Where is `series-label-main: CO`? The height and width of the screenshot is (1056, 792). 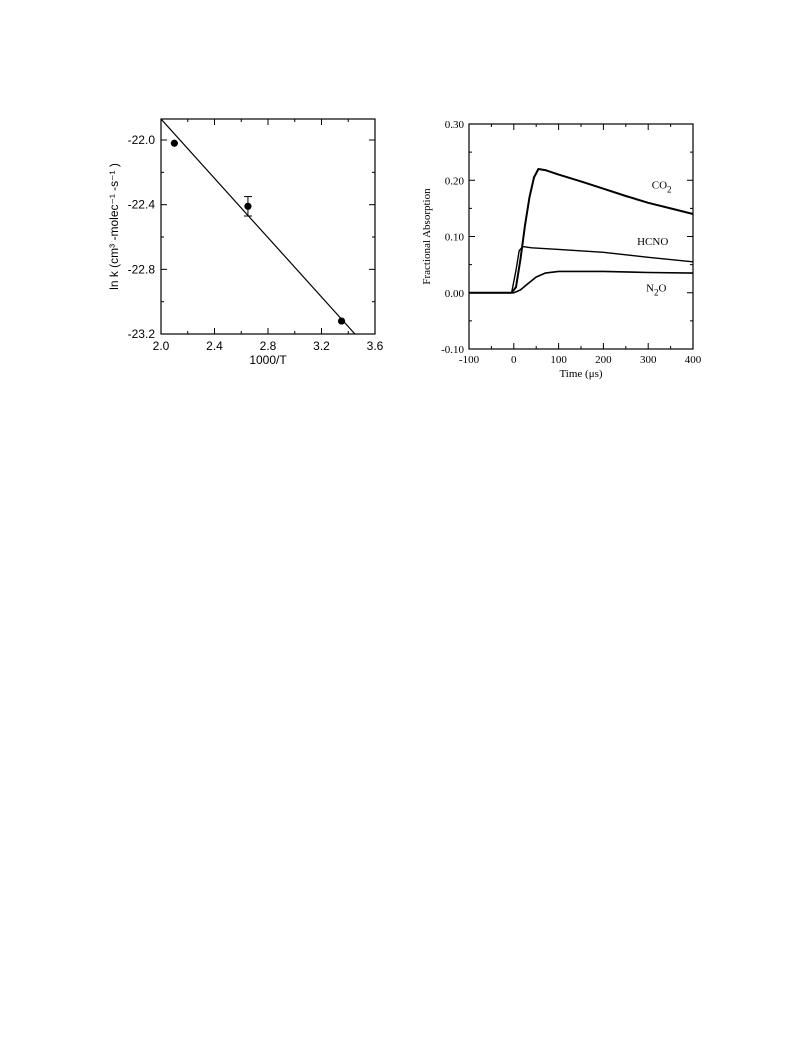
series-label-main: CO is located at coordinates (659, 186).